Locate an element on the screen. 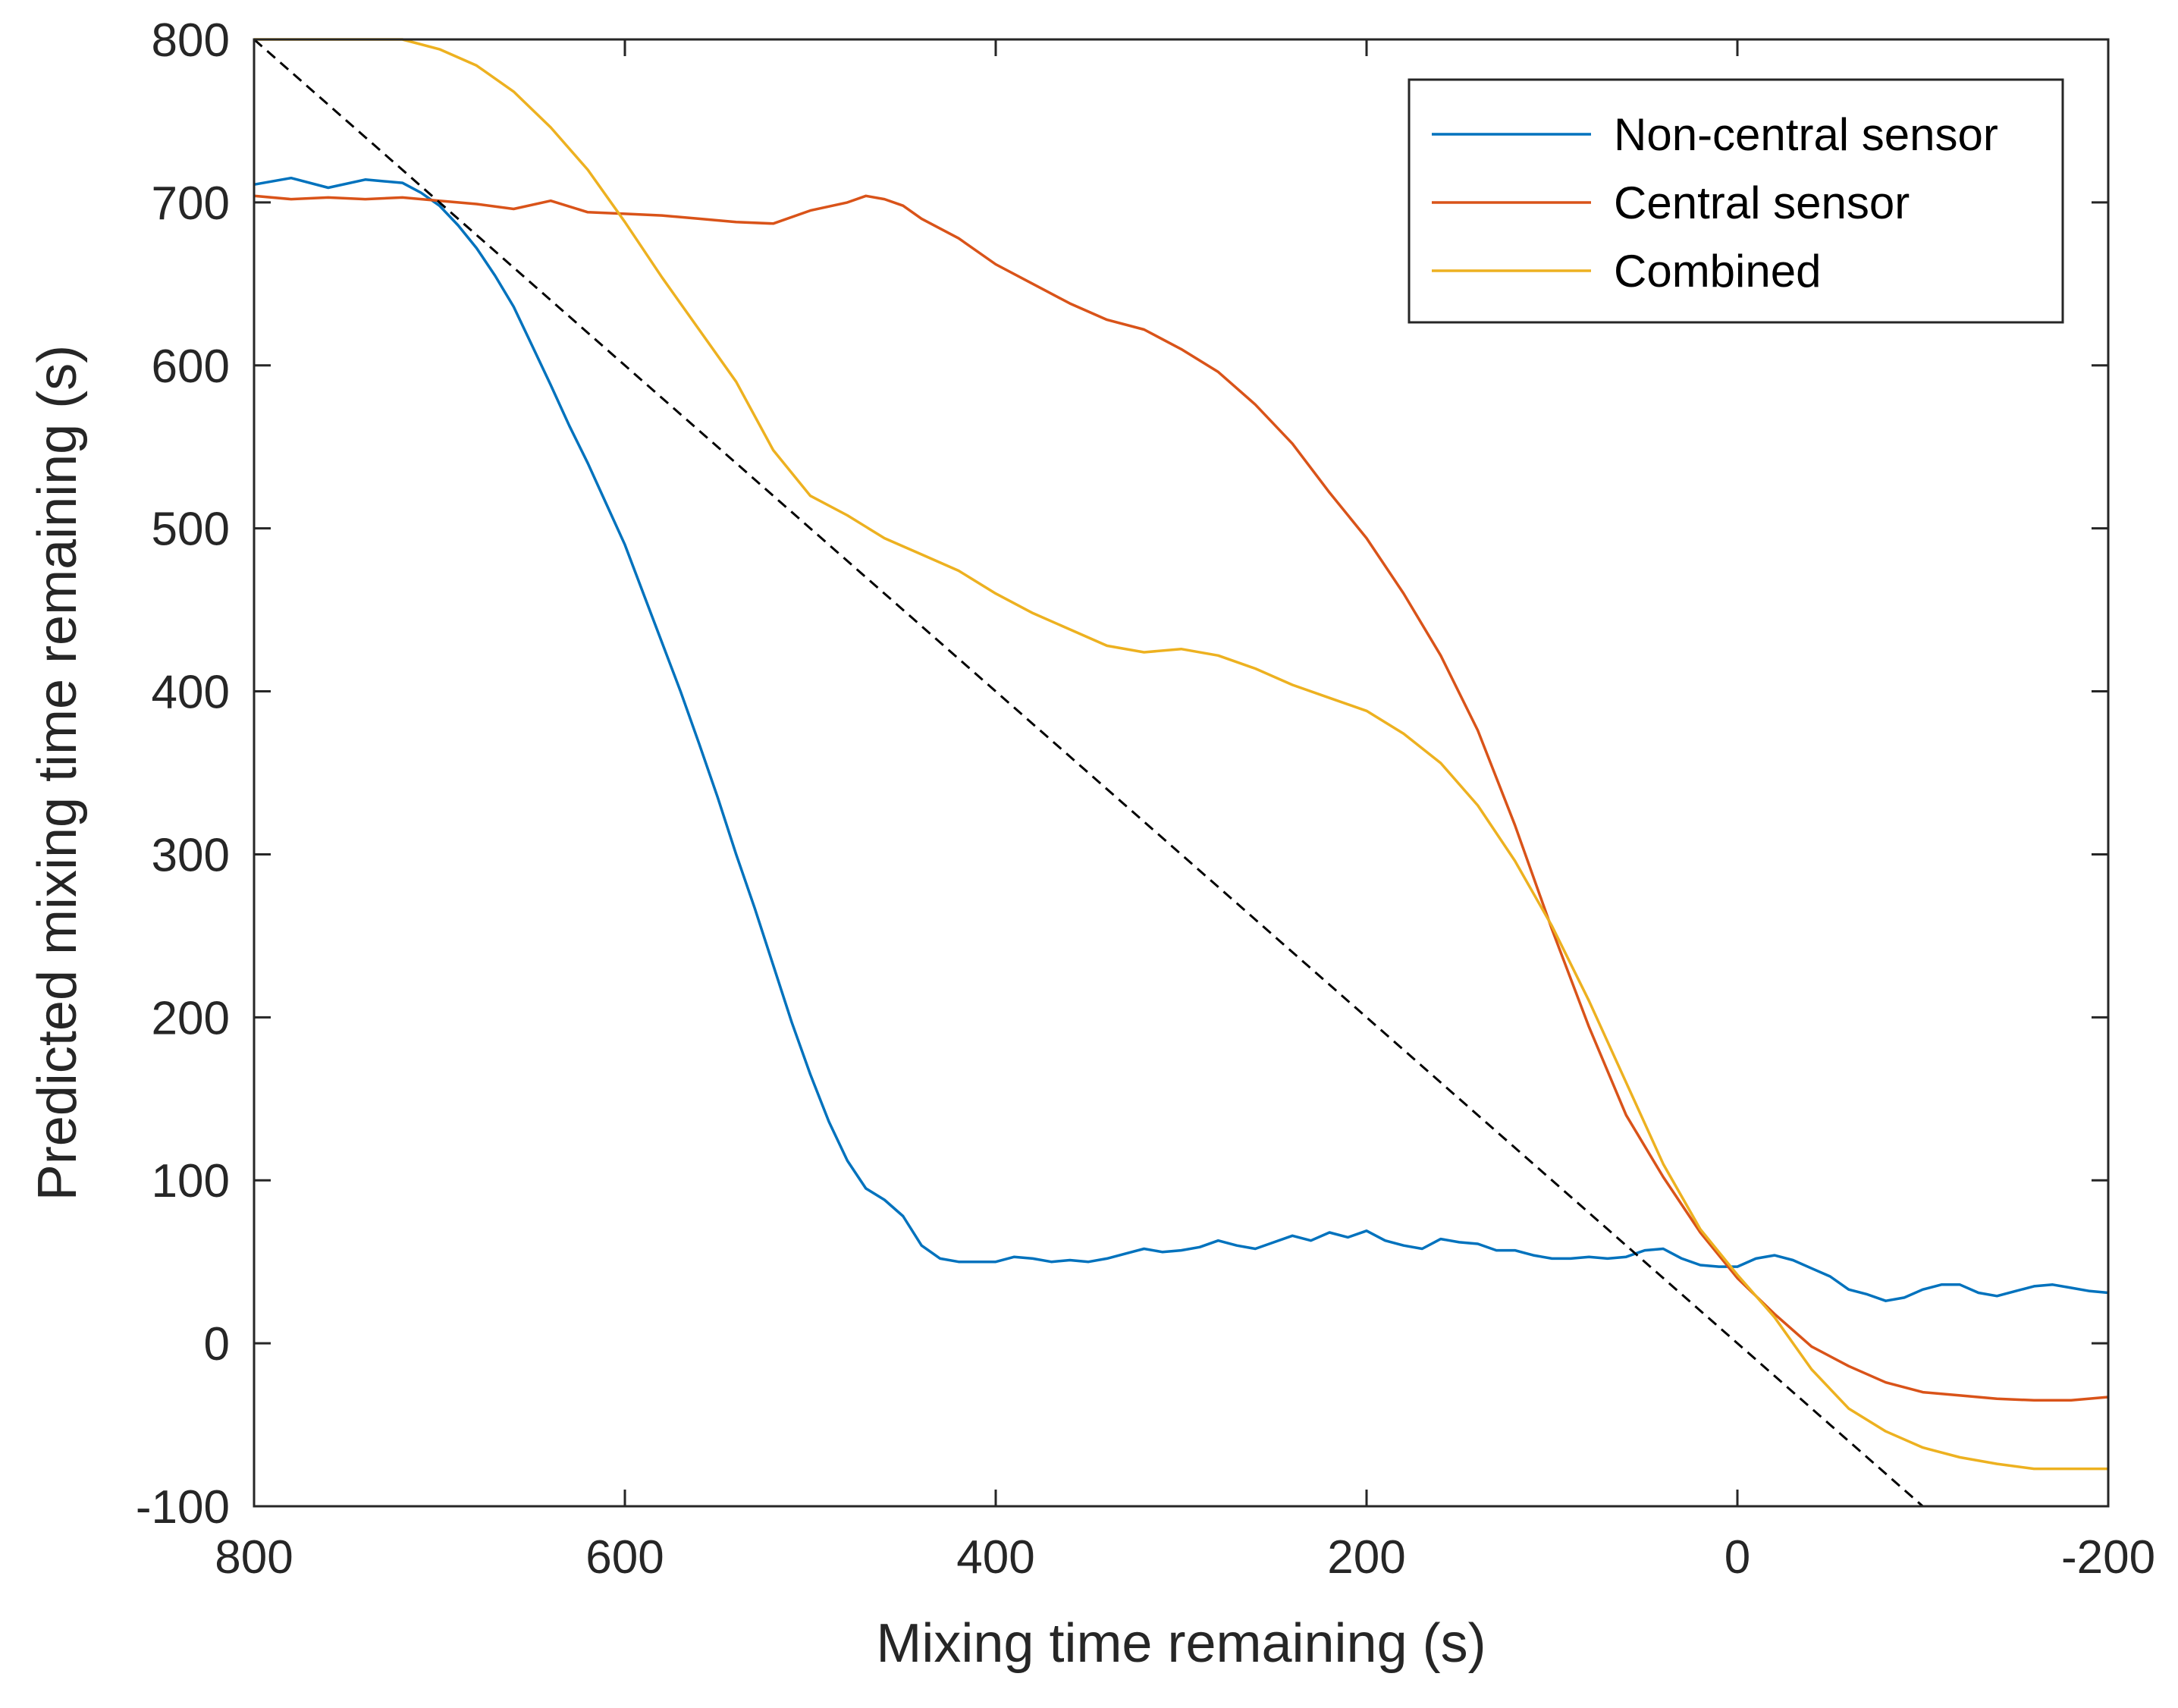  y-tick-label: 600 is located at coordinates (191, 367).